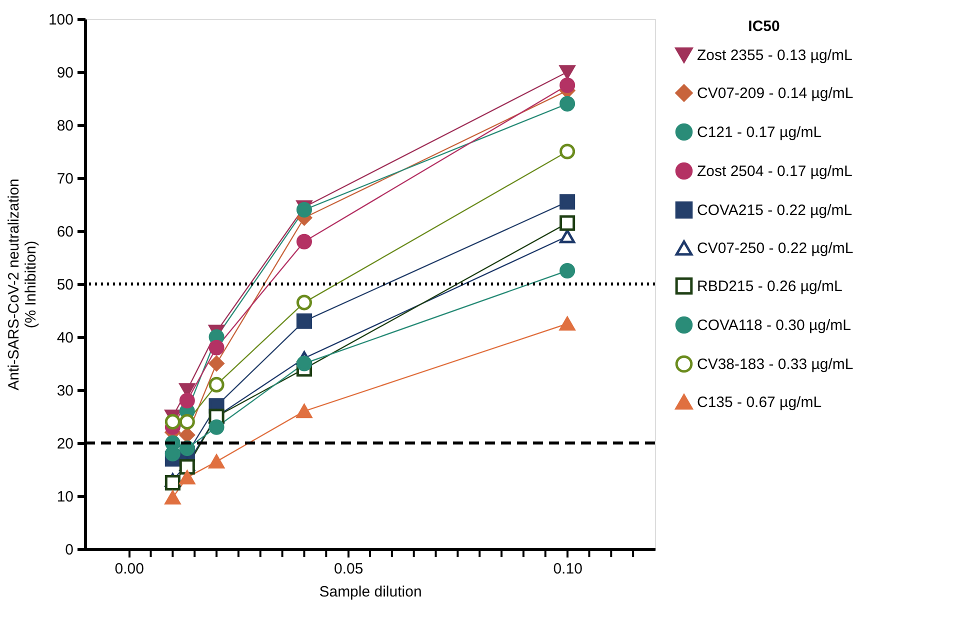 The width and height of the screenshot is (961, 640). I want to click on y-tick-label: 60, so click(65, 232).